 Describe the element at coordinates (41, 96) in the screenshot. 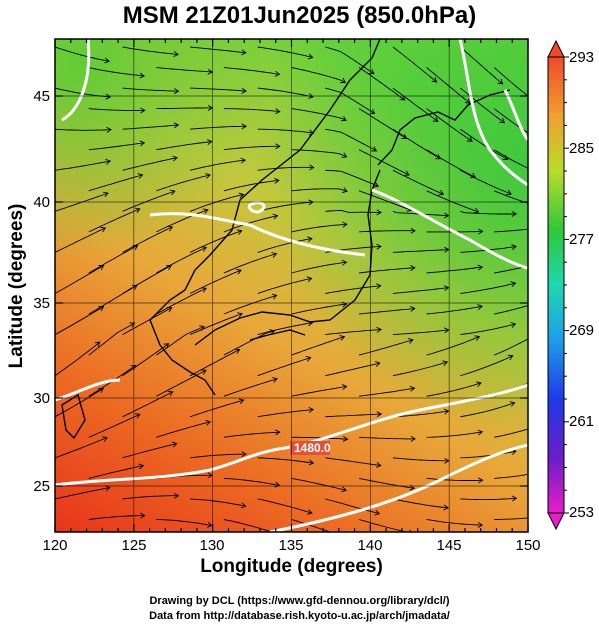

I see `y-tick-45: 45` at that location.